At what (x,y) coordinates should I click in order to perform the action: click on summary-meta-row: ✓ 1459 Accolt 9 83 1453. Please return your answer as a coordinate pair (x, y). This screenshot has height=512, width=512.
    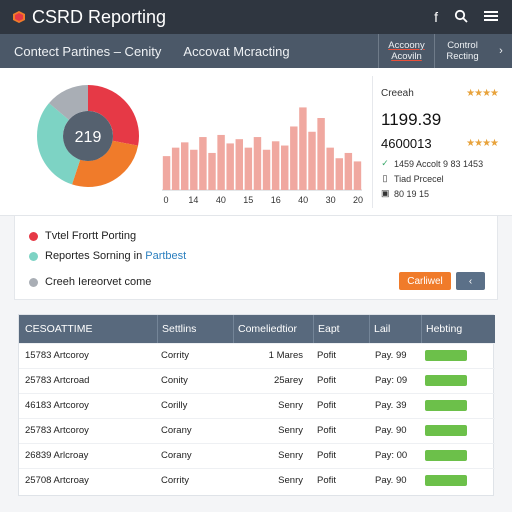
    Looking at the image, I should click on (432, 163).